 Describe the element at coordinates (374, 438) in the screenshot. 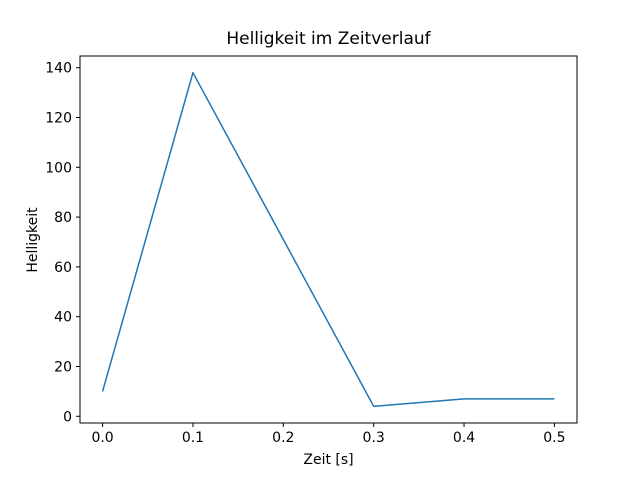

I see `x-tick-label: 0.3` at that location.